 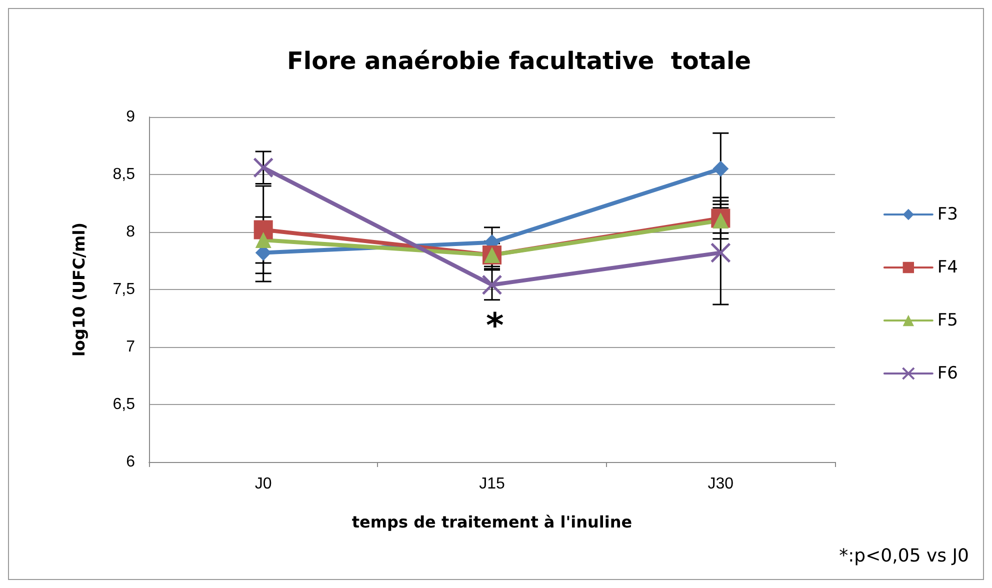 I want to click on y-tick-label: 9, so click(x=131, y=117).